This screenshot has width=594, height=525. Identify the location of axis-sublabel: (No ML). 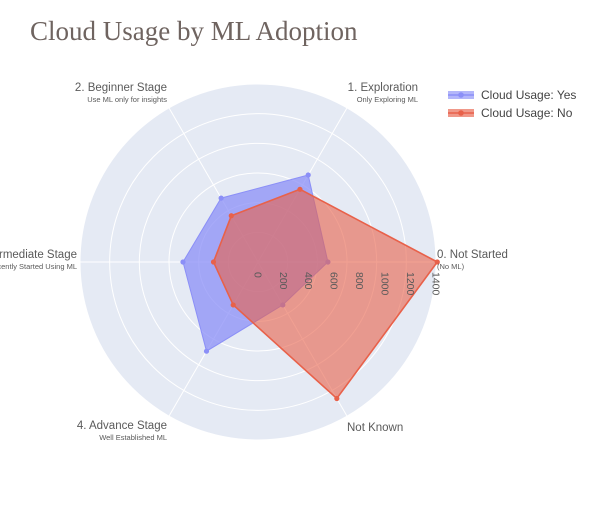
(451, 266).